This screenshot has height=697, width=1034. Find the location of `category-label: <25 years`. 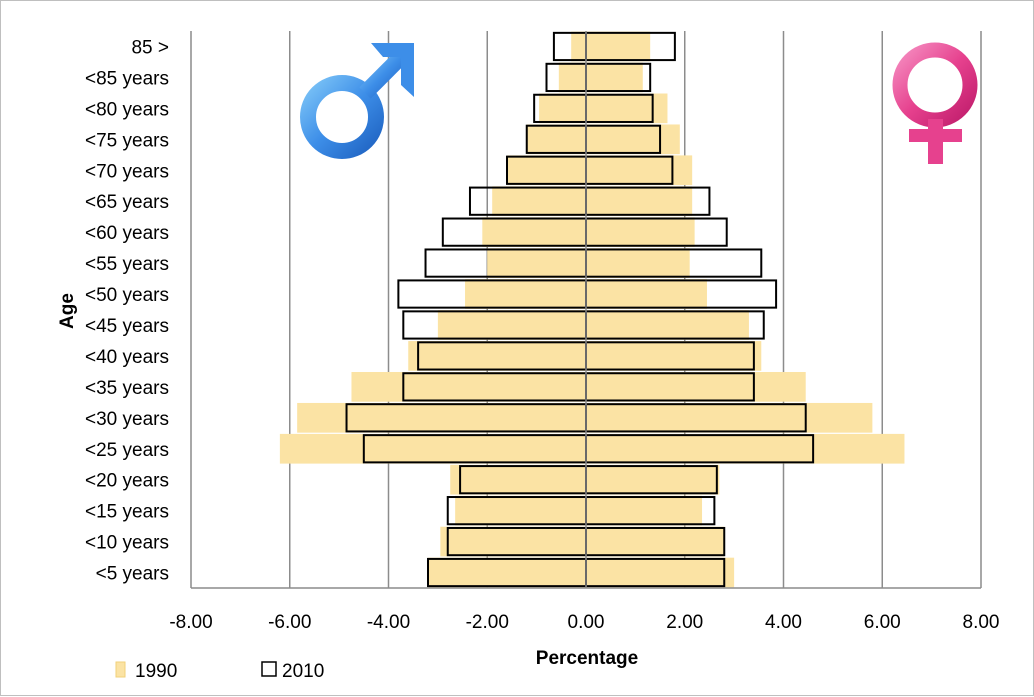

category-label: <25 years is located at coordinates (127, 450).